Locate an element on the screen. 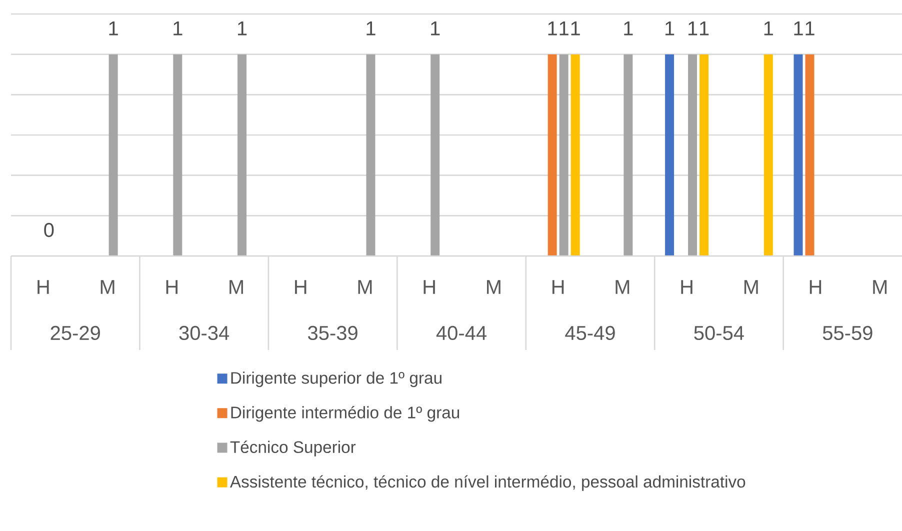  text: 35-39 is located at coordinates (333, 333).